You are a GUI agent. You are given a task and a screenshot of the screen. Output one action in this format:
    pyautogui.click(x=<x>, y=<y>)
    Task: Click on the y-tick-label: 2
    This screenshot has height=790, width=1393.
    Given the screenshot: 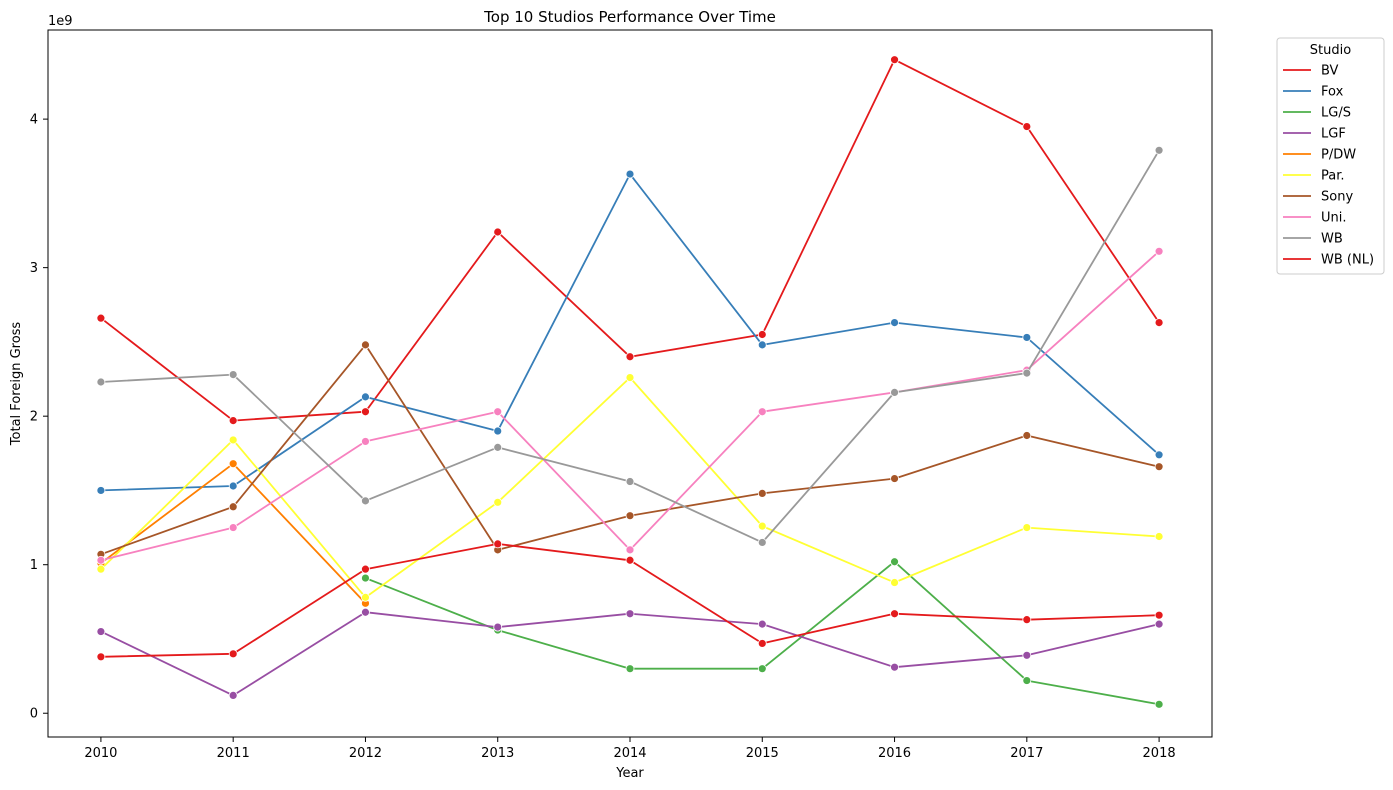 What is the action you would take?
    pyautogui.click(x=34, y=417)
    